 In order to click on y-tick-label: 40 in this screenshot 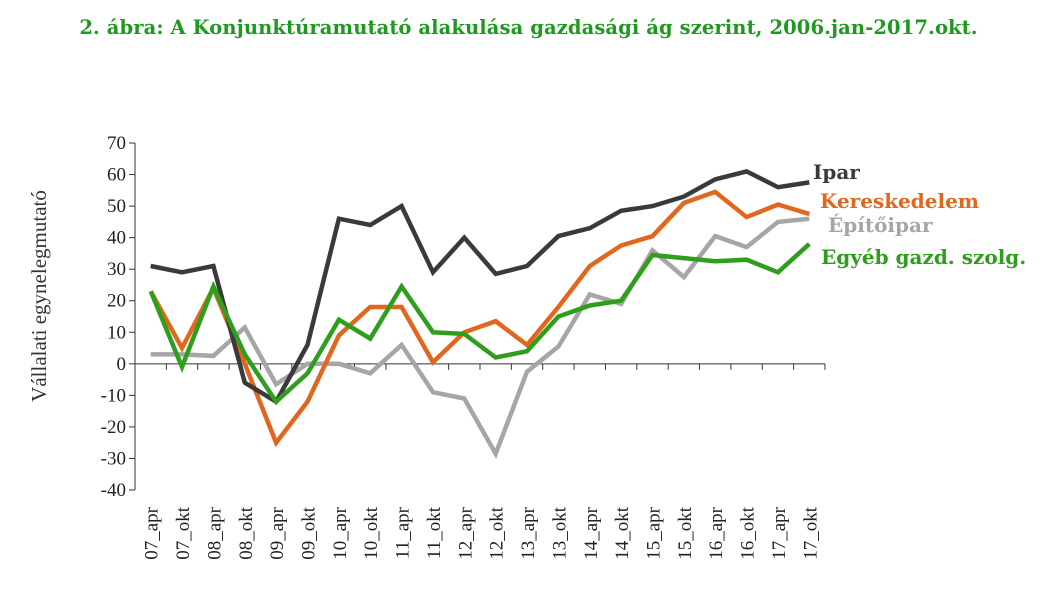, I will do `click(116, 238)`.